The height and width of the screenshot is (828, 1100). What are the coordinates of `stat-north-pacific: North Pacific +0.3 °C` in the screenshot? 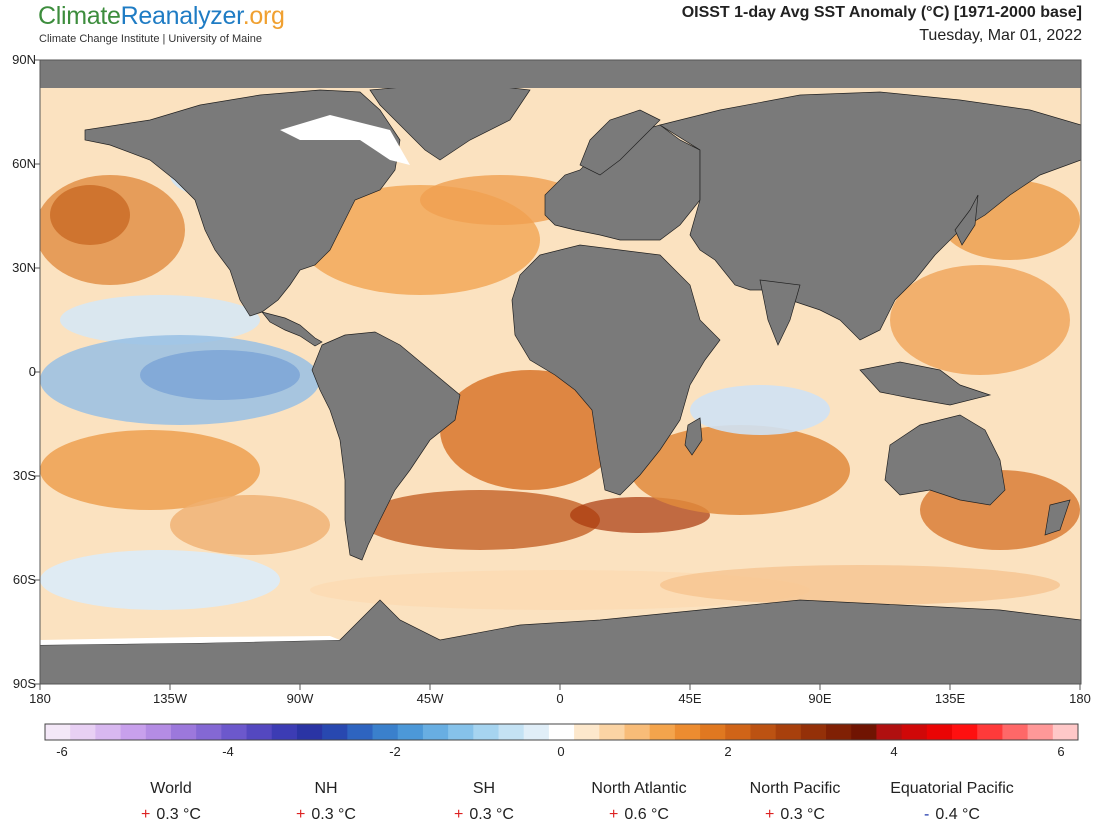 It's located at (795, 802).